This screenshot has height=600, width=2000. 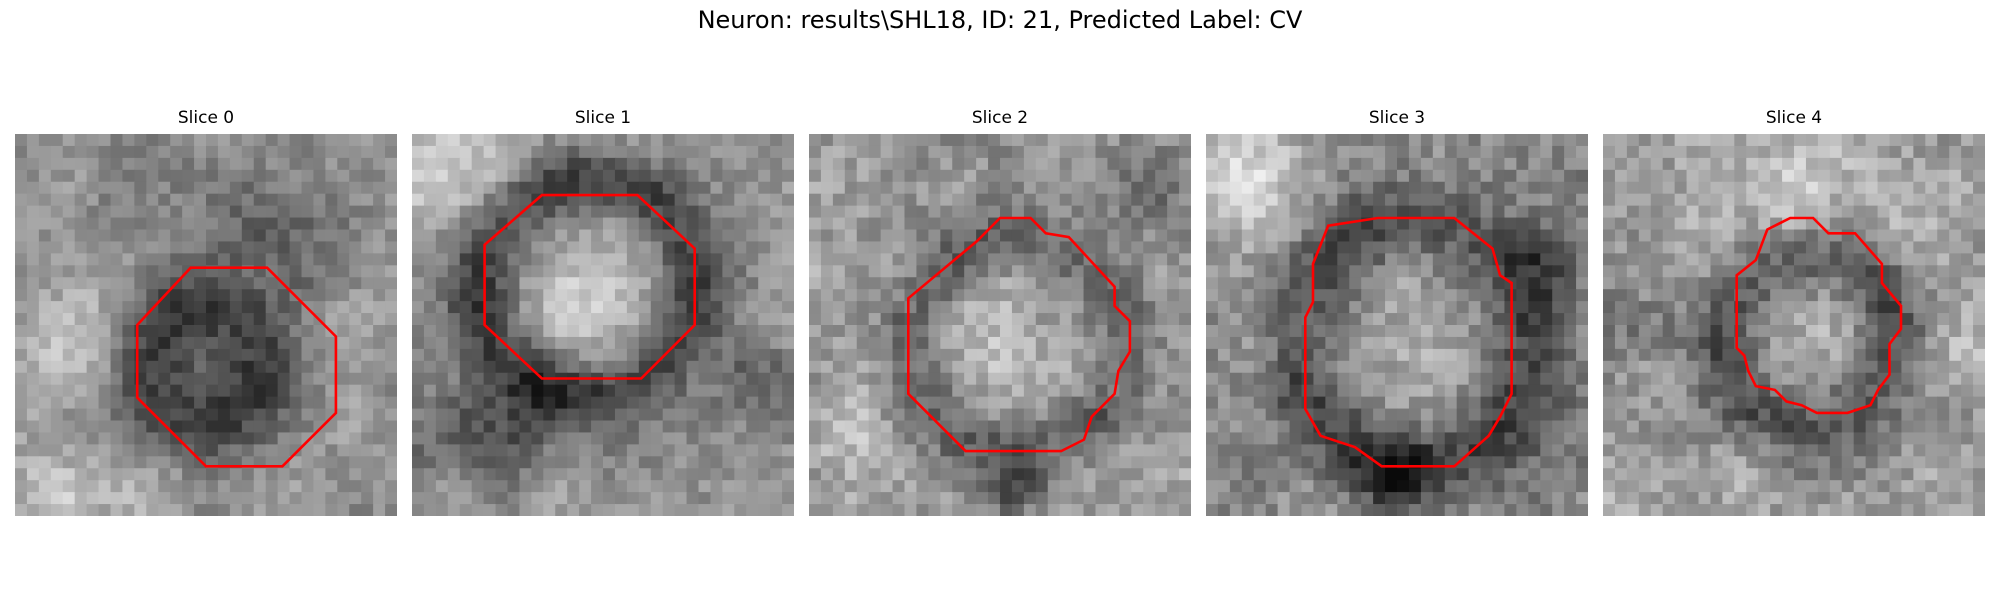 What do you see at coordinates (206, 118) in the screenshot?
I see `slice-title-0: Slice 0` at bounding box center [206, 118].